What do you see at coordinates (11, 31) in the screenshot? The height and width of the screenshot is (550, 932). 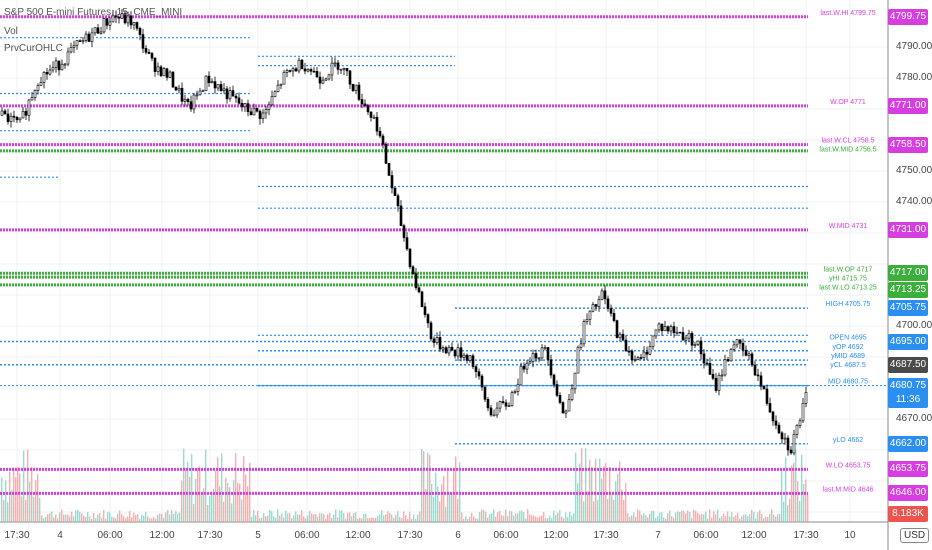 I see `indicator-vol: Vol` at bounding box center [11, 31].